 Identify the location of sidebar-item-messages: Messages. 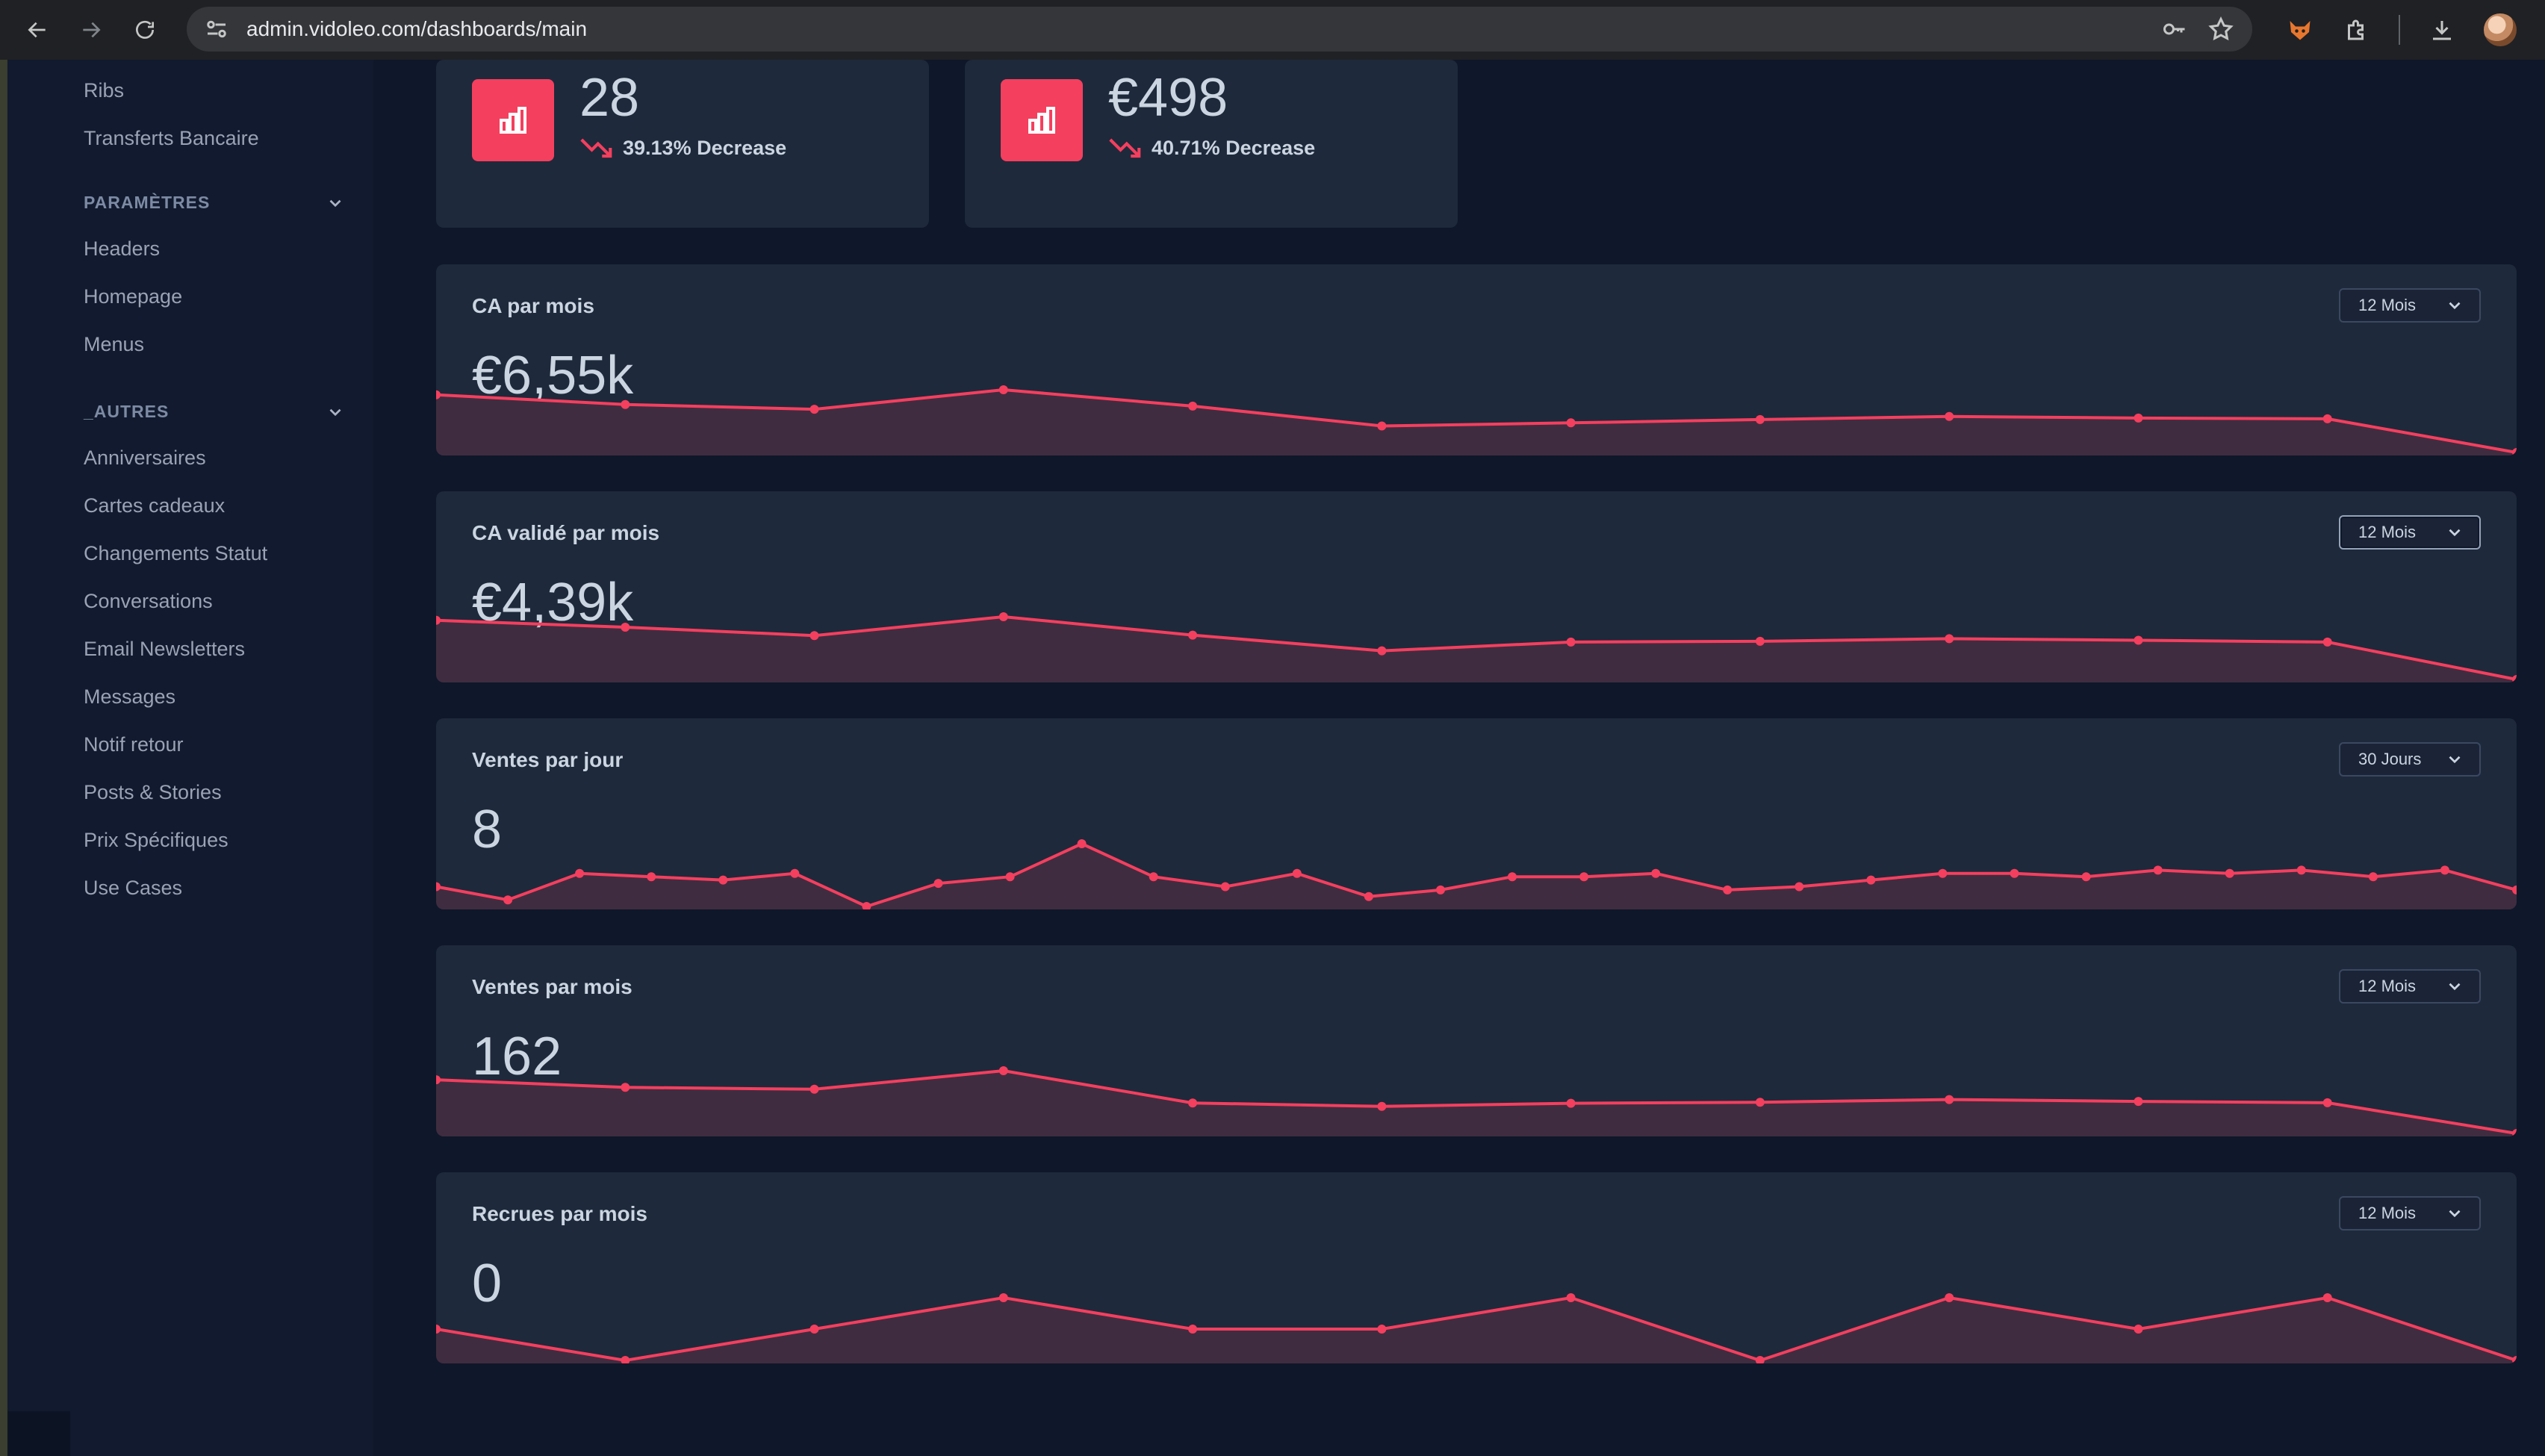
(130, 696).